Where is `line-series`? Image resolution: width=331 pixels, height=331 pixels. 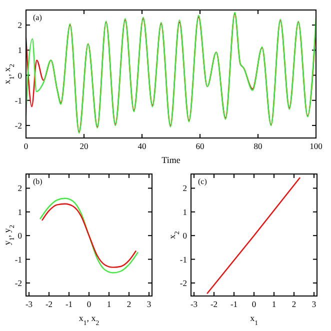 line-series is located at coordinates (89, 236).